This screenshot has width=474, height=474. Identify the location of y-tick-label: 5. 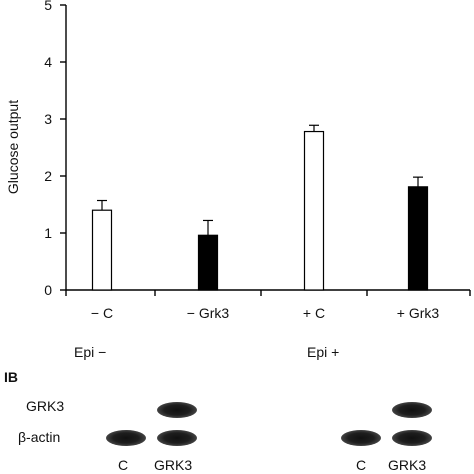
(48, 6).